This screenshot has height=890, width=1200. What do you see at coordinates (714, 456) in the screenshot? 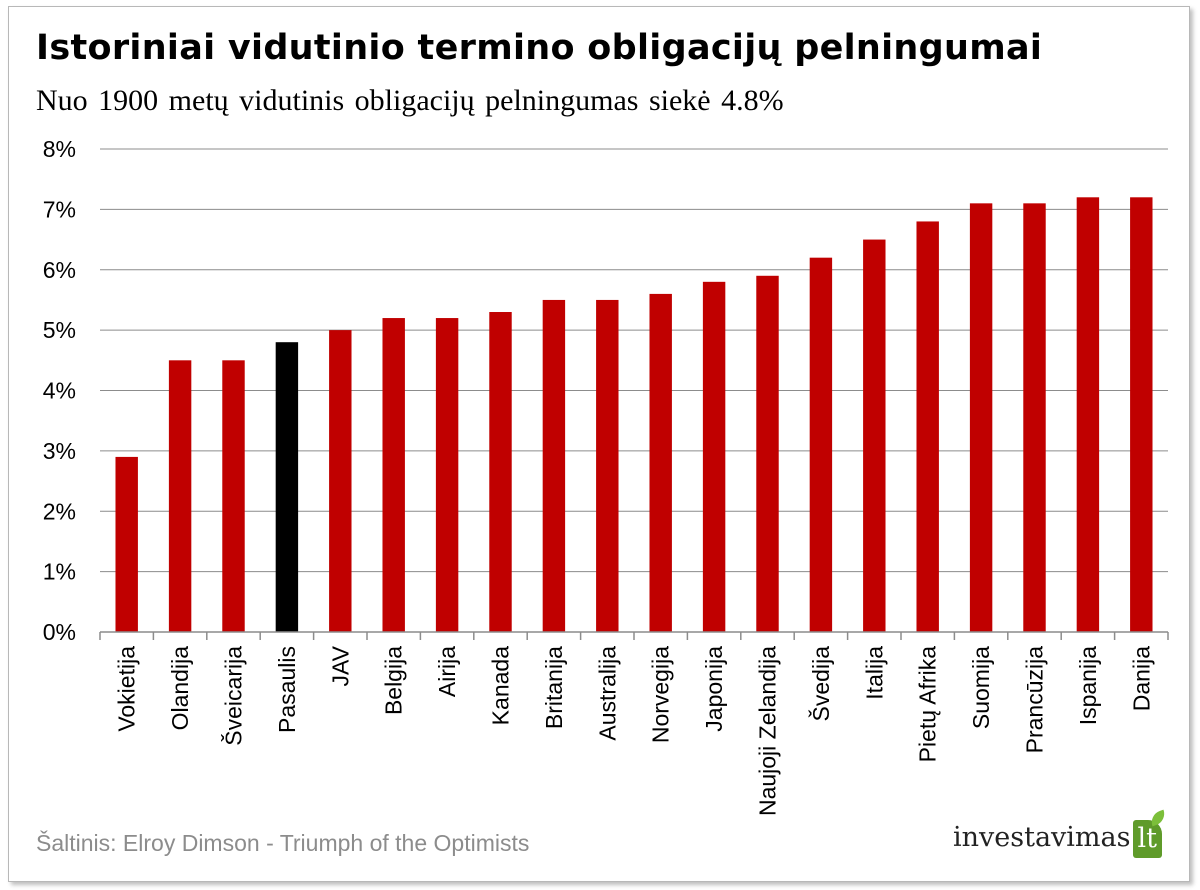
I see `bar-Japonija` at bounding box center [714, 456].